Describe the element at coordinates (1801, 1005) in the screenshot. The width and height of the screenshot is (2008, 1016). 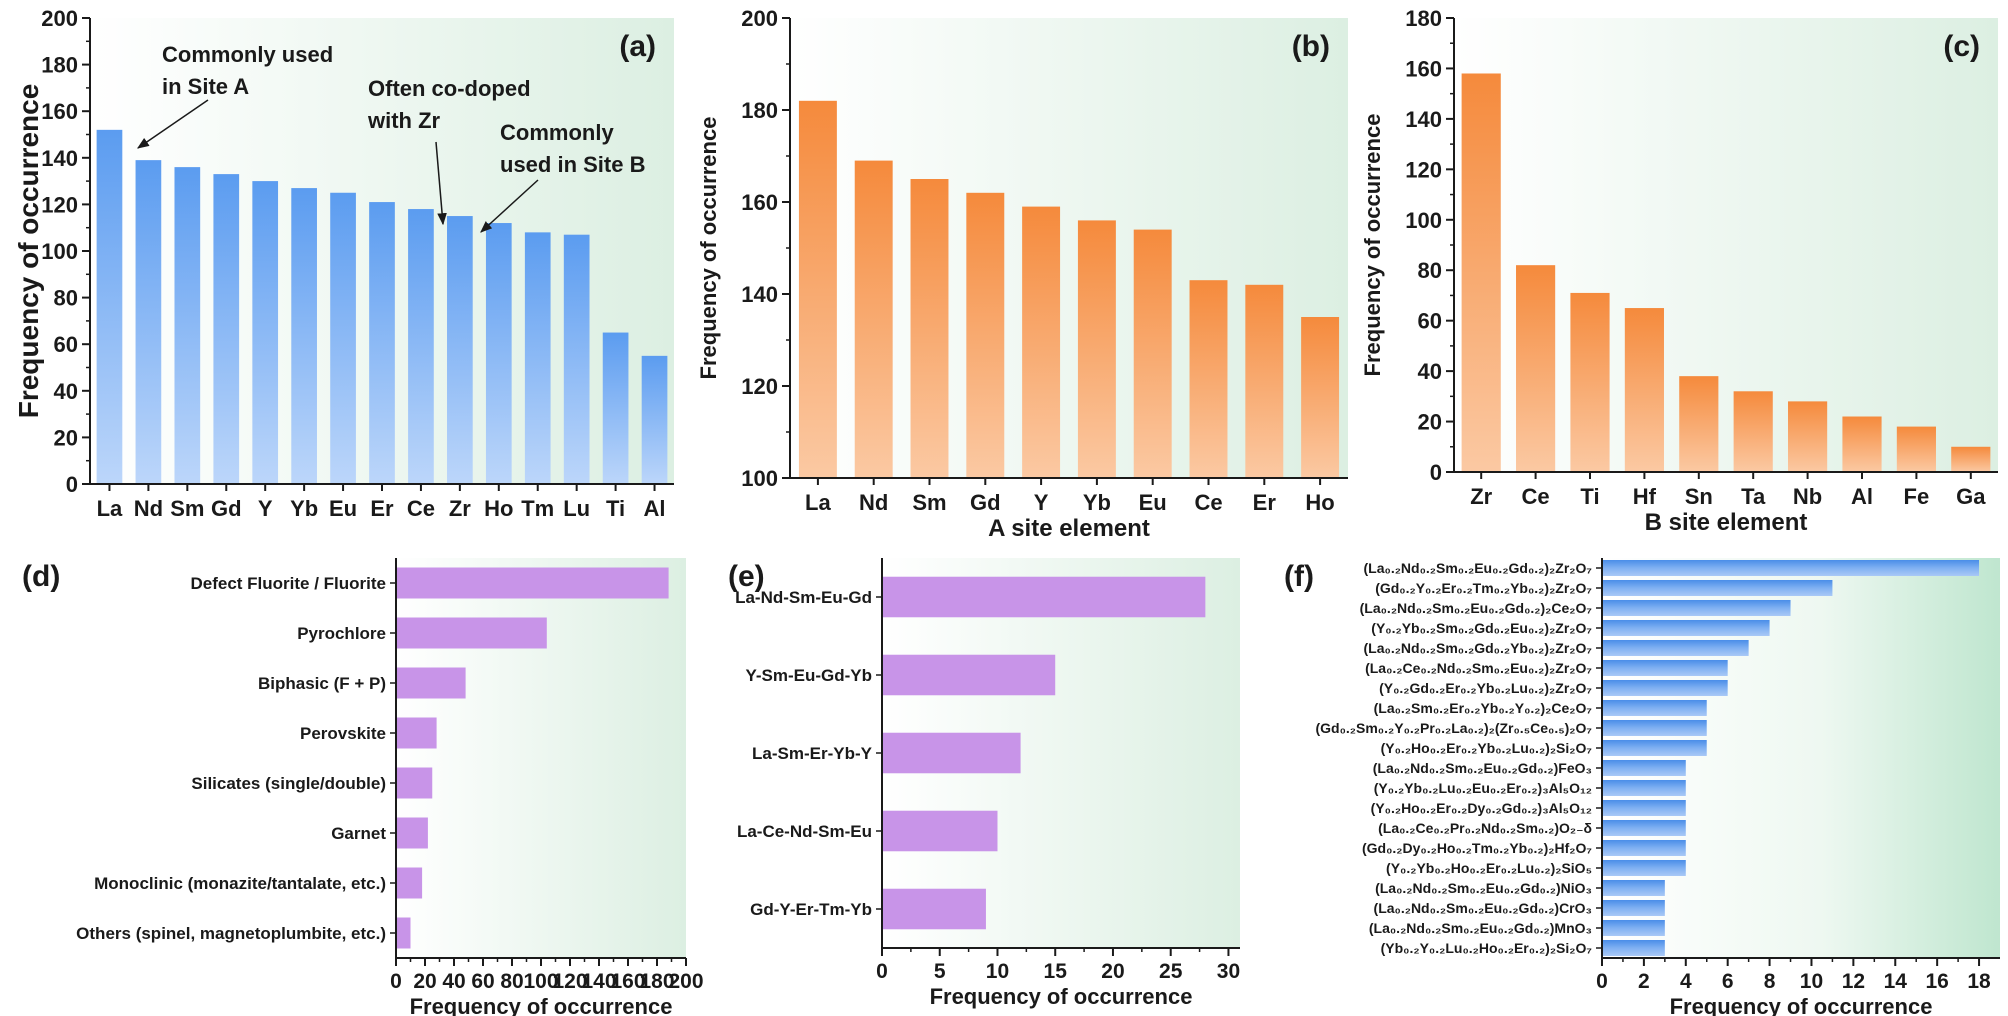
I see `x-axis-label: Frequency of occurrence` at that location.